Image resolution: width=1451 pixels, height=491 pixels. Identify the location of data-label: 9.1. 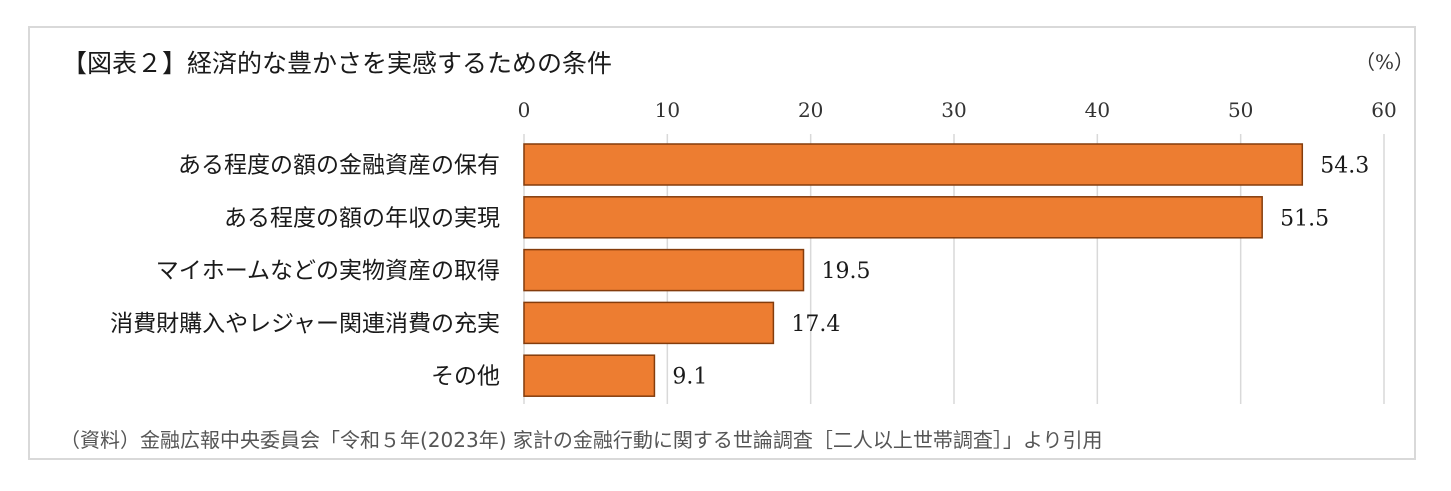
(689, 377).